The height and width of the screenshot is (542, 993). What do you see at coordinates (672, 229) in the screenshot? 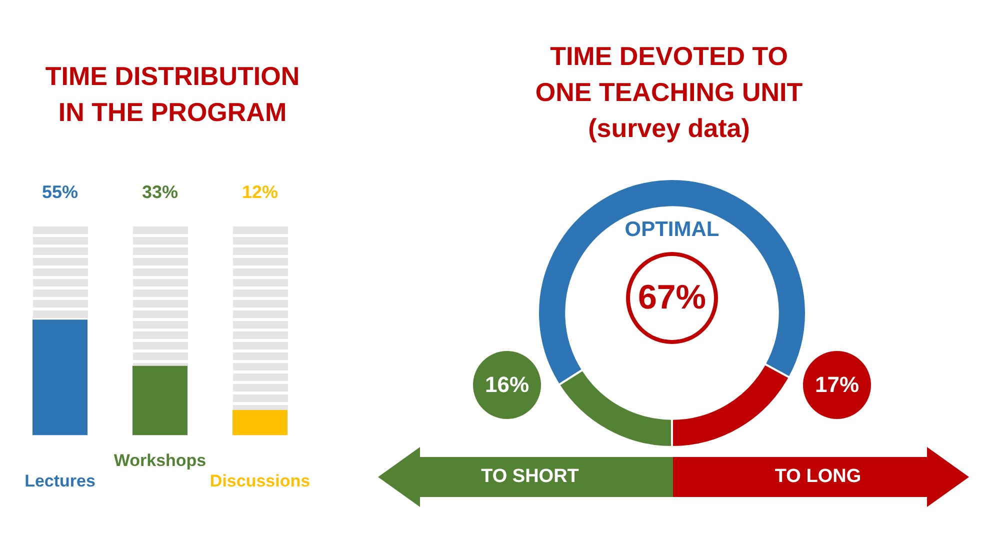
I see `slice-label: OPTIMAL` at bounding box center [672, 229].